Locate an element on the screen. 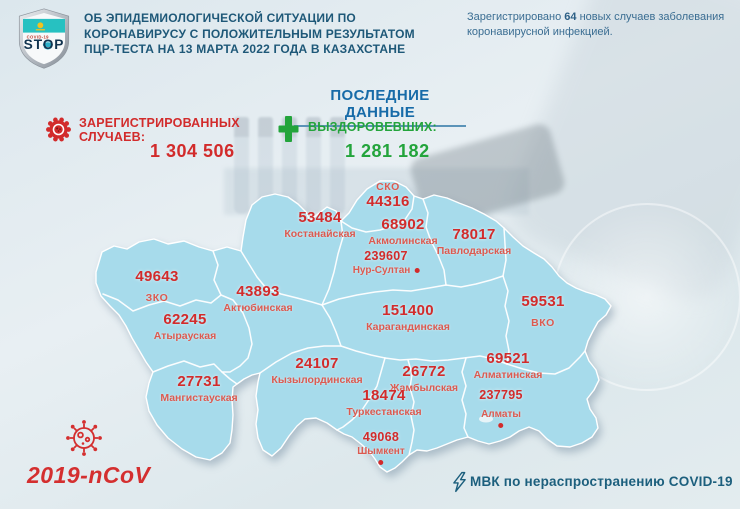  region-name: СКО is located at coordinates (388, 187).